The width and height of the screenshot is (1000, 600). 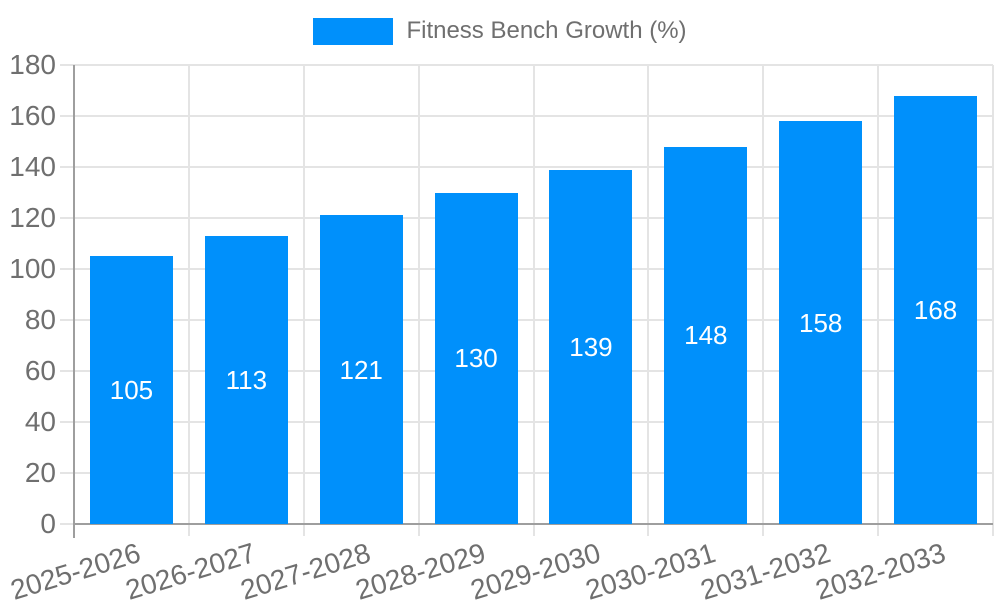 I want to click on bar-value-label: 139, so click(x=591, y=346).